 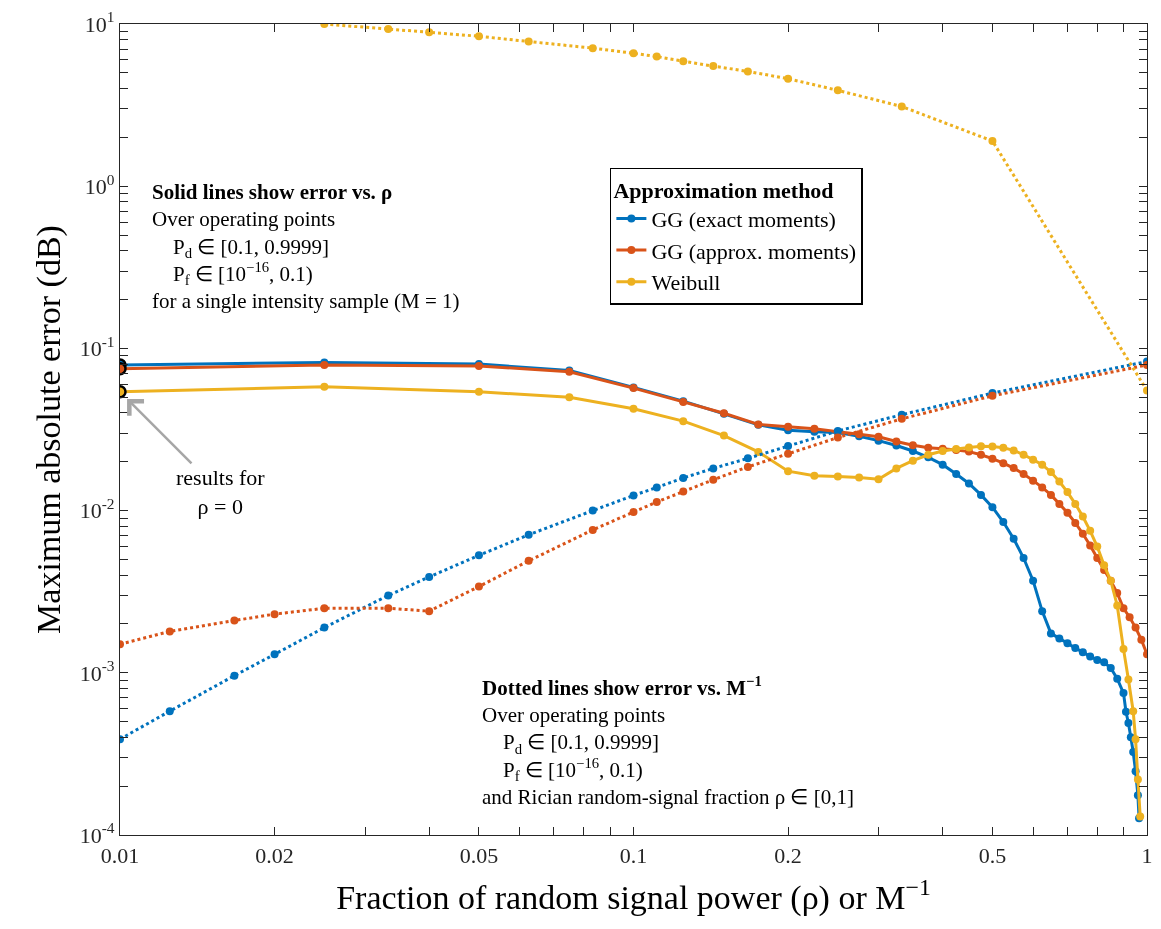 What do you see at coordinates (754, 251) in the screenshot?
I see `legend-label: GG (approx. moments)` at bounding box center [754, 251].